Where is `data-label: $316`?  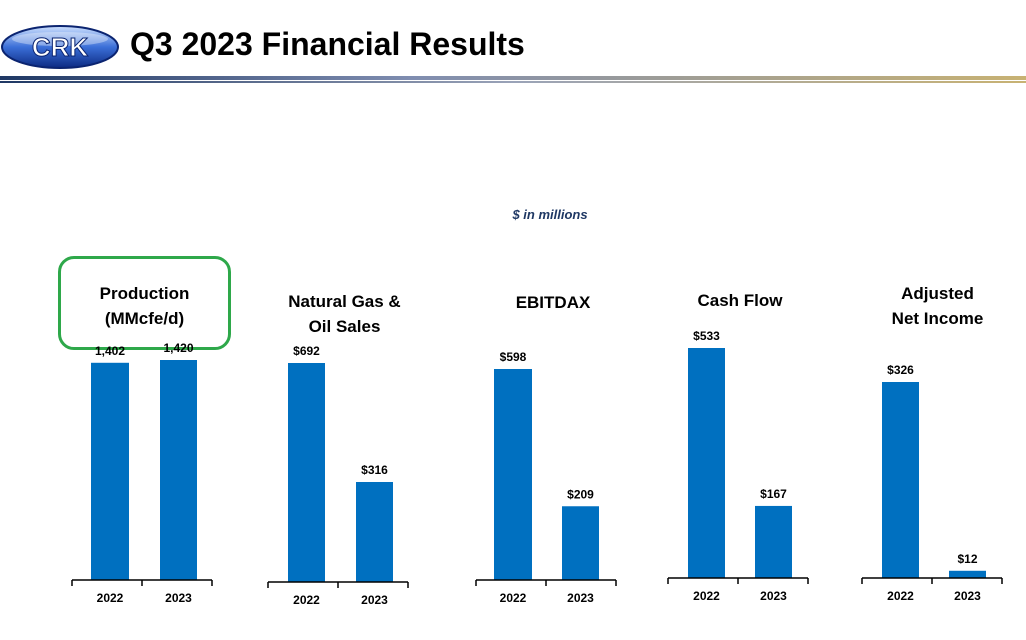
data-label: $316 is located at coordinates (374, 470).